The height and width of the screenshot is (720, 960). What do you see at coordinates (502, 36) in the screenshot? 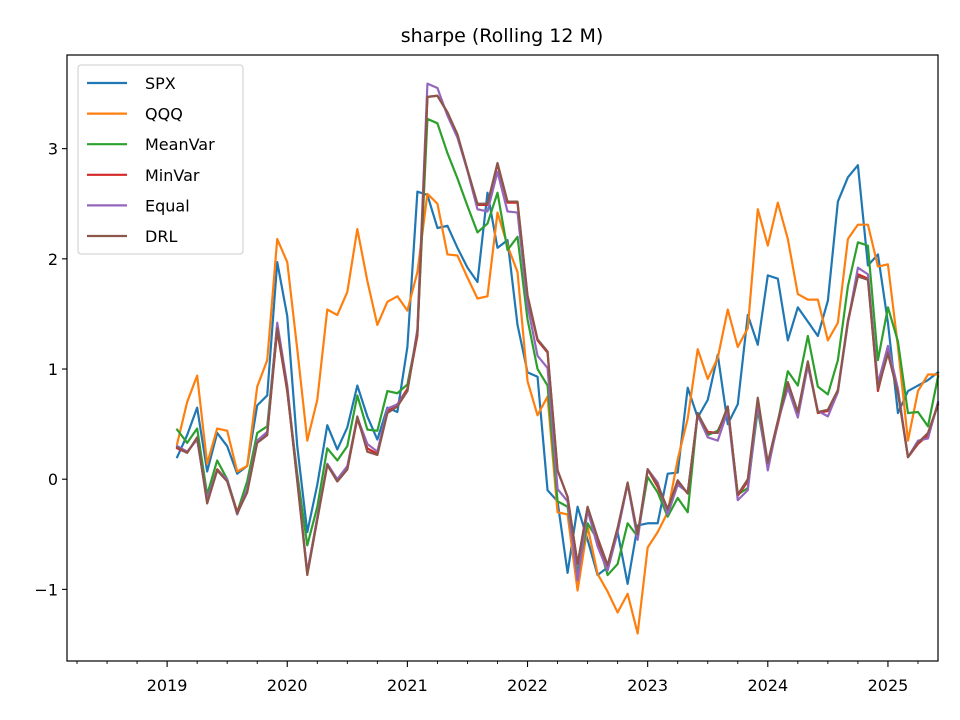
I see `chart-title: sharpe (Rolling 12 M)` at bounding box center [502, 36].